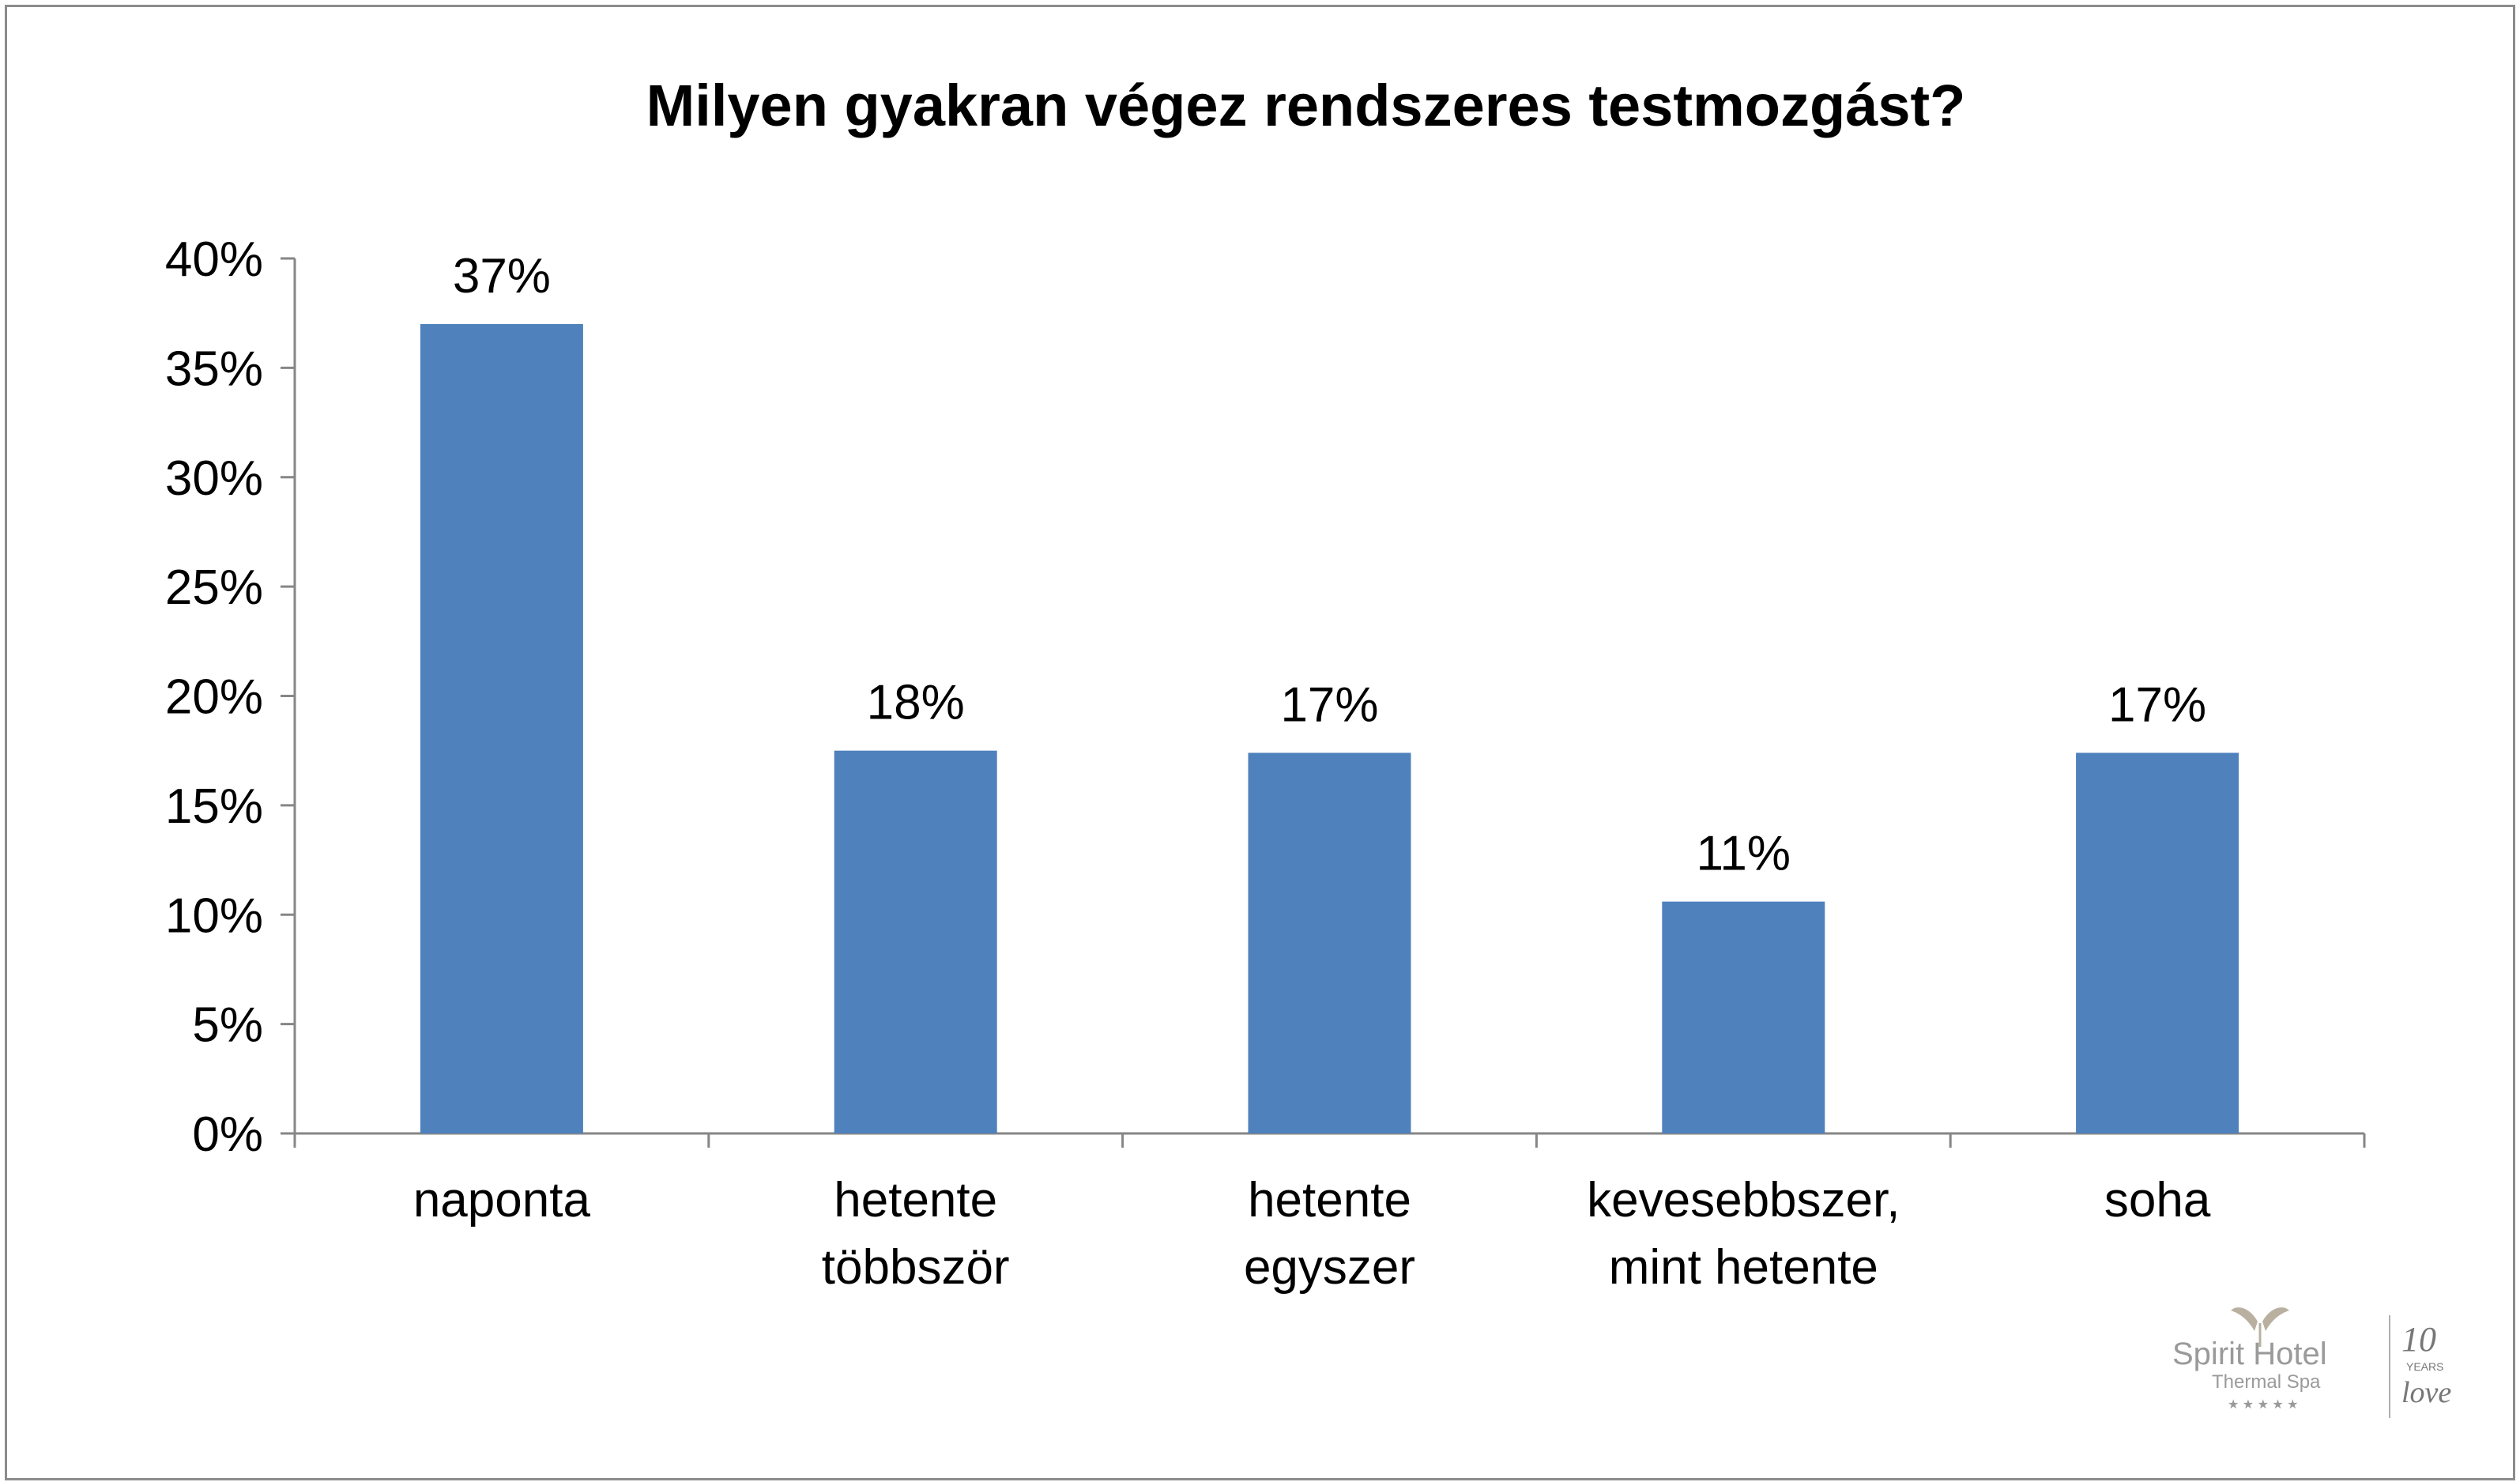 The width and height of the screenshot is (2520, 1482). What do you see at coordinates (214, 259) in the screenshot?
I see `y-tick-label: 40%` at bounding box center [214, 259].